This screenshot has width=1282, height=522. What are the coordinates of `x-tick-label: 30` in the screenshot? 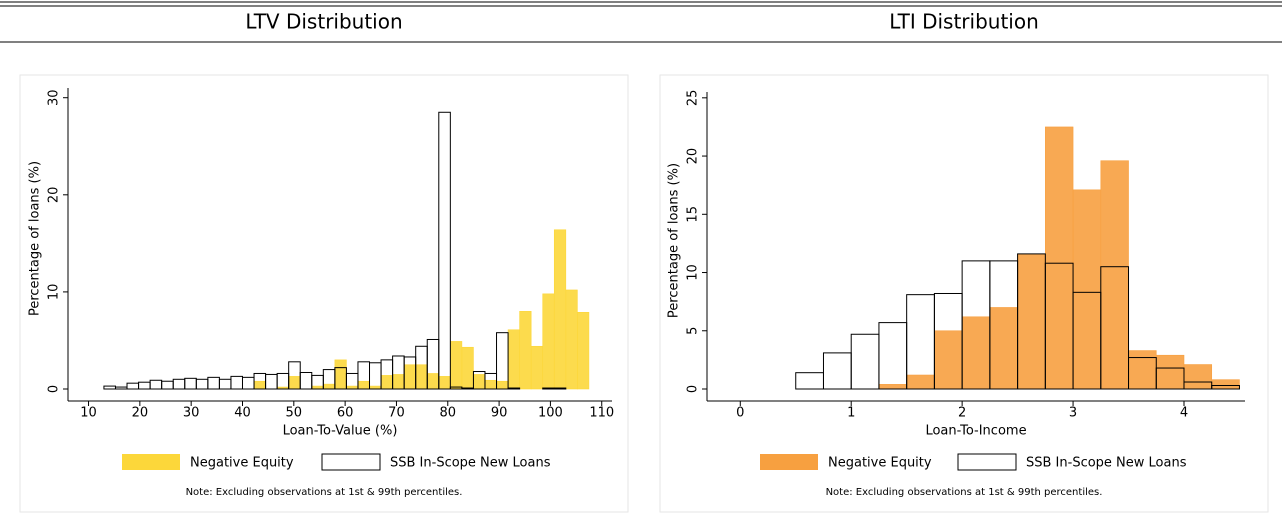 It's located at (191, 413).